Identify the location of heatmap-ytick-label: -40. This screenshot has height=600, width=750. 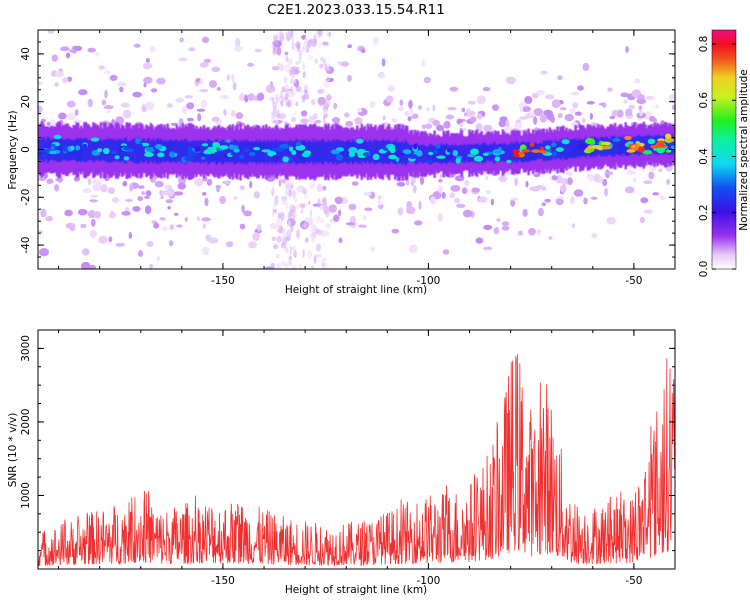
(26, 245).